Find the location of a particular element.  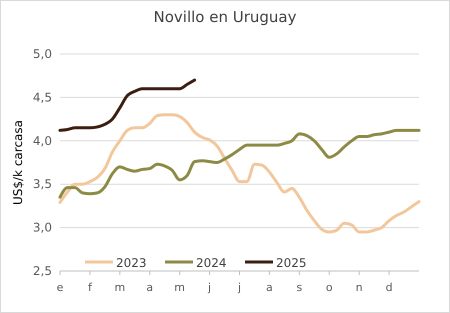

x-tick-label: o is located at coordinates (329, 287).